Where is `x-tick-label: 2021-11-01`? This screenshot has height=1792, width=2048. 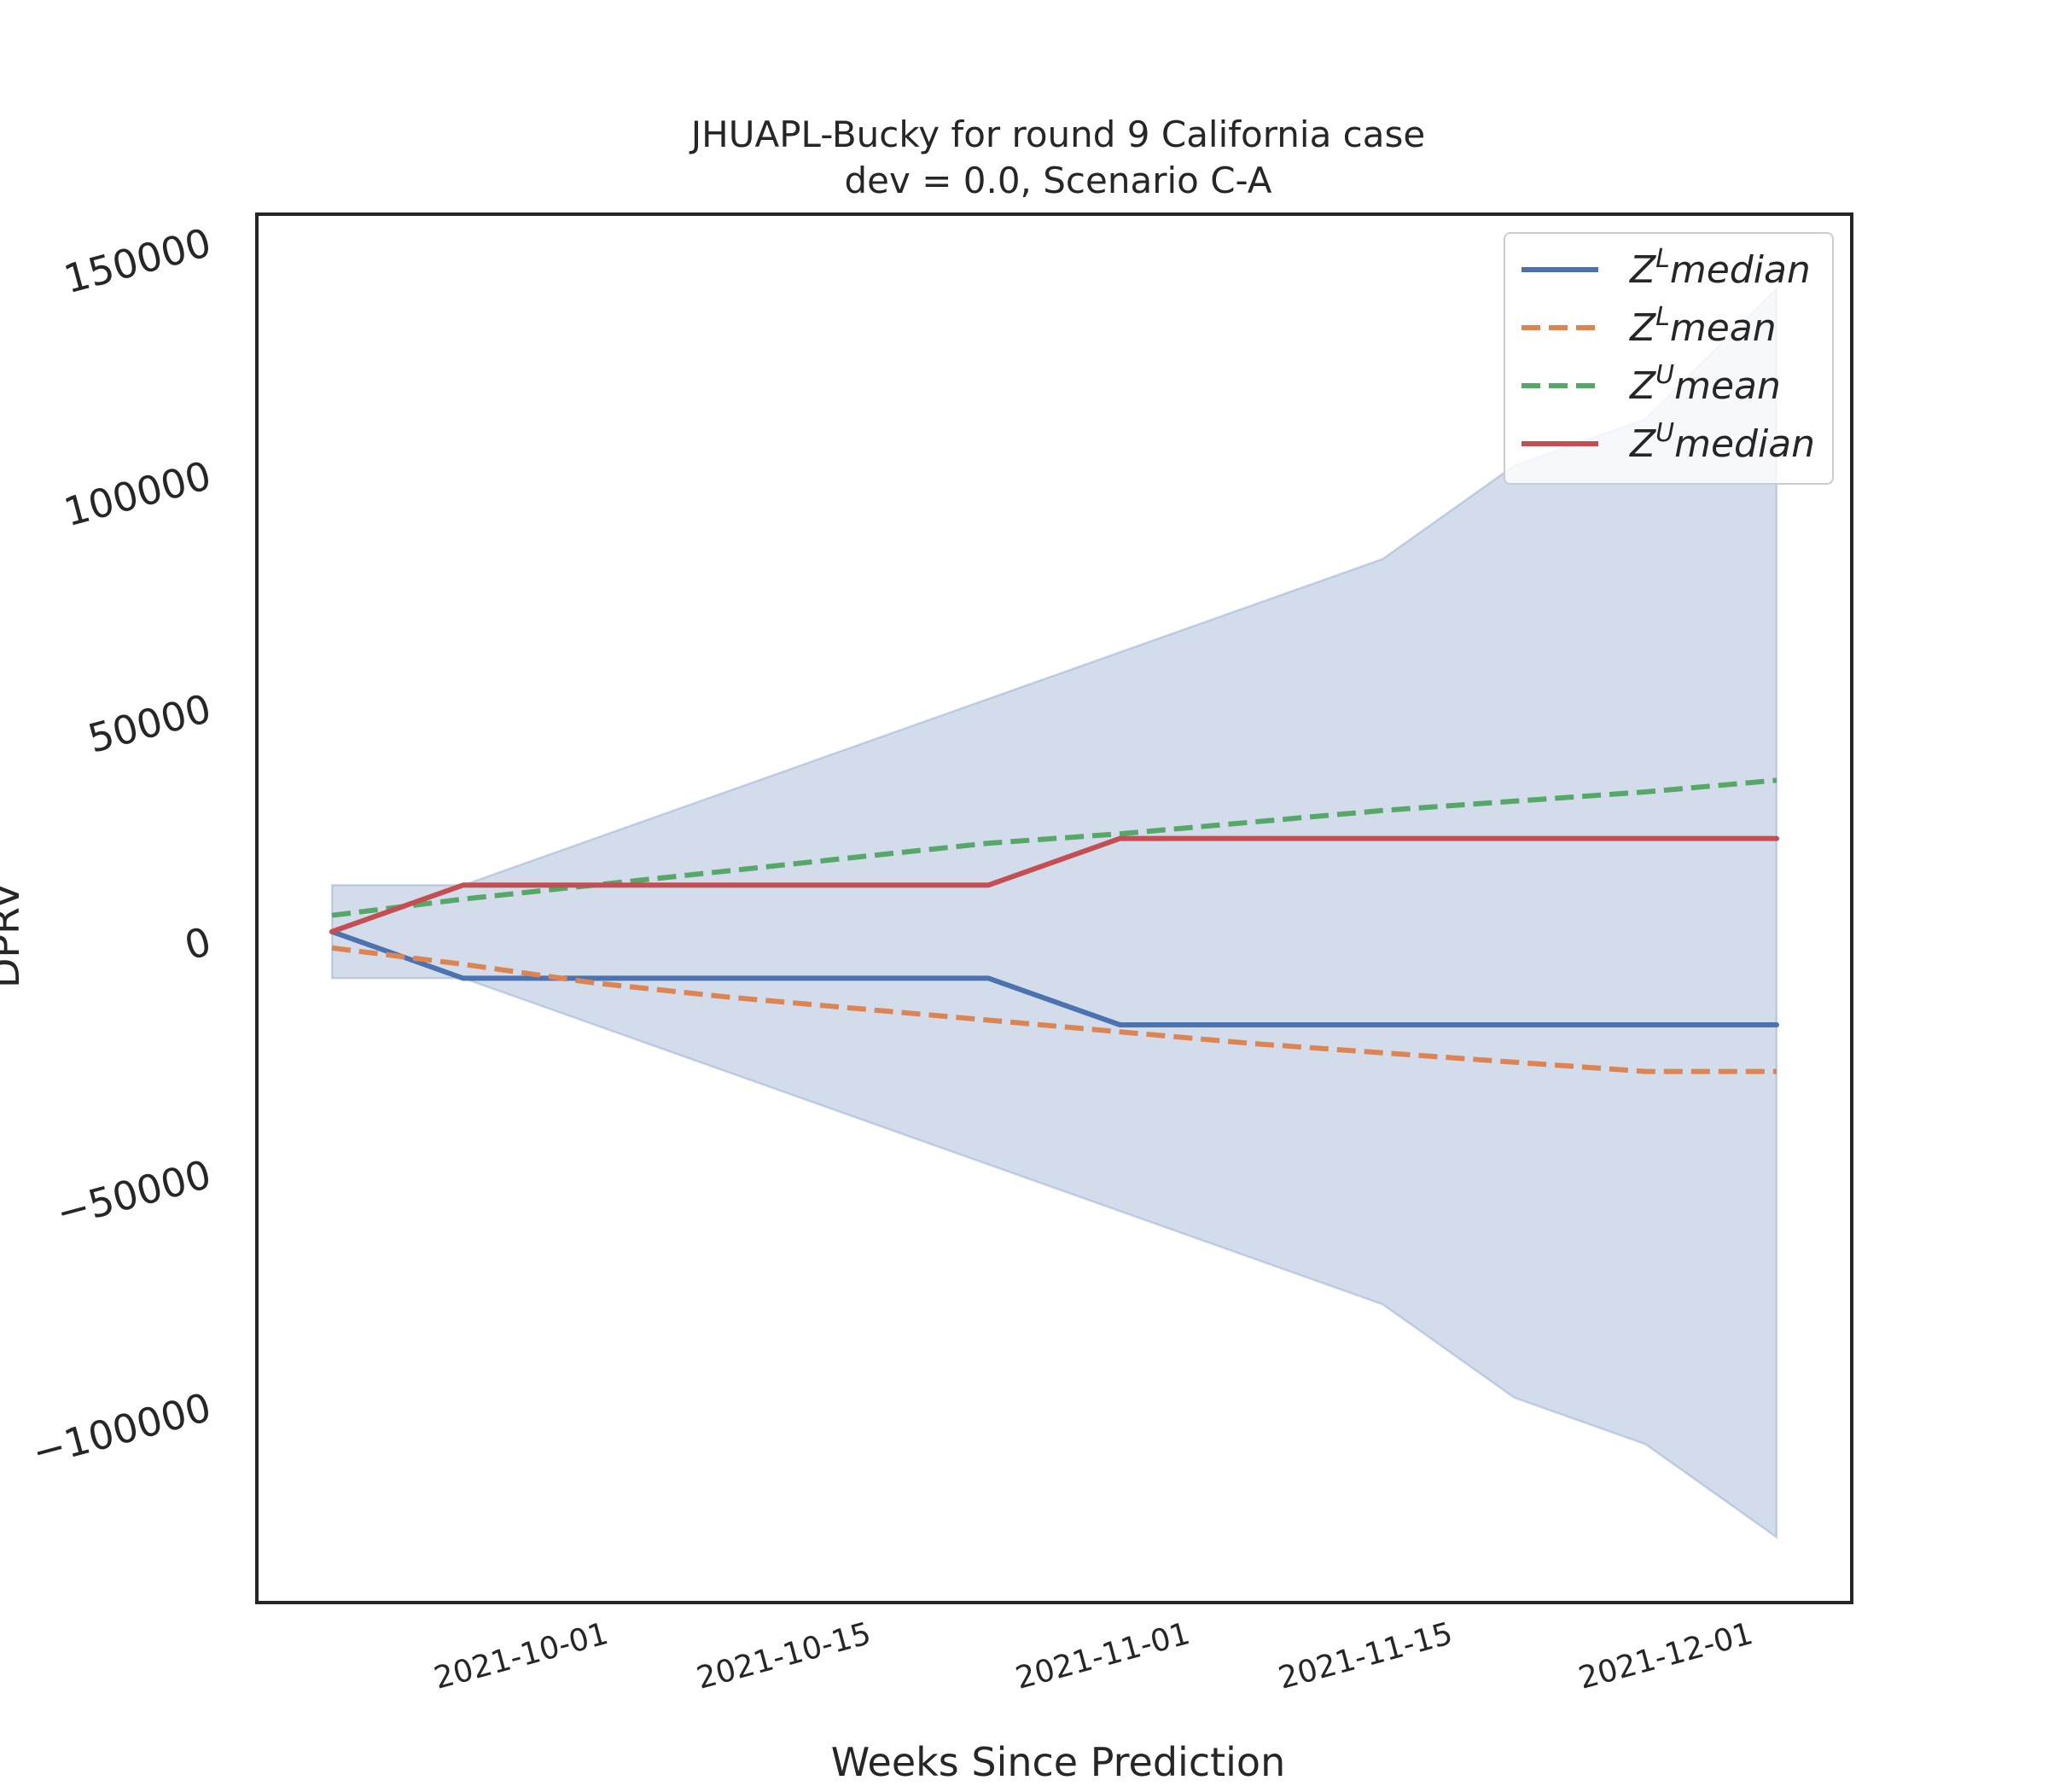 x-tick-label: 2021-11-01 is located at coordinates (1103, 1656).